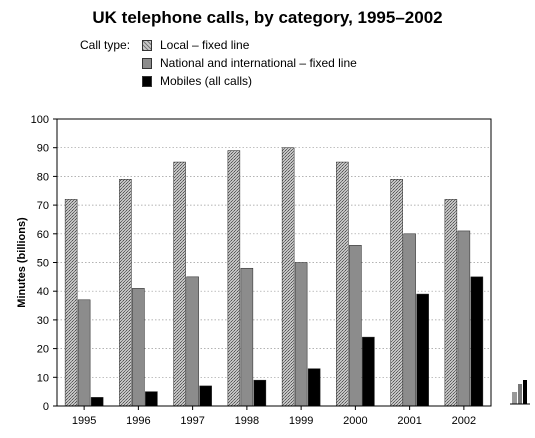 The image size is (535, 438). Describe the element at coordinates (520, 392) in the screenshot. I see `page-corner-decoration-icon` at that location.